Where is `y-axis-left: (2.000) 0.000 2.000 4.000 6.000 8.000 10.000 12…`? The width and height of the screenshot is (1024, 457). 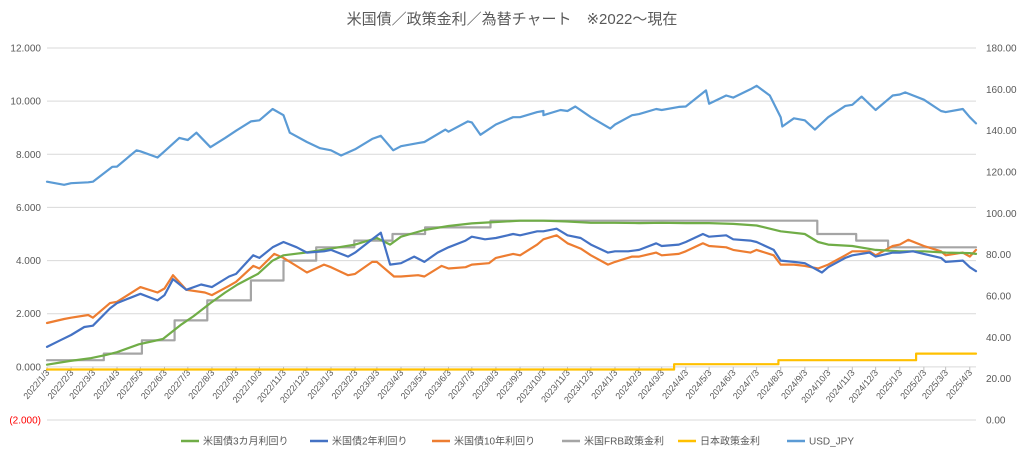
y-axis-left: (2.000) 0.000 2.000 4.000 6.000 8.000 10.000 12… is located at coordinates (25, 235).